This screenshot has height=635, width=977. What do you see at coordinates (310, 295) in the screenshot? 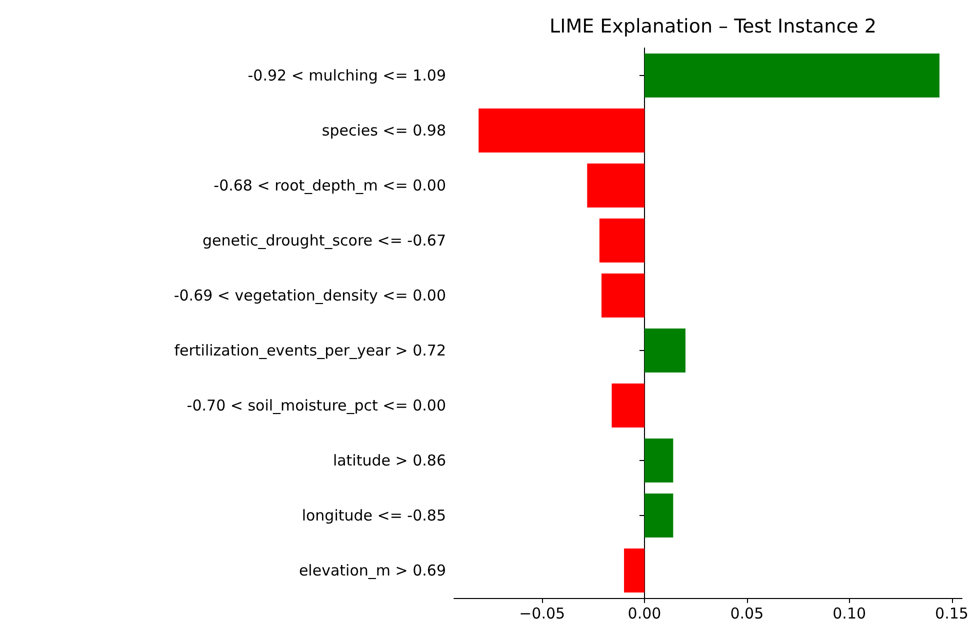
I see `y-tick-label: -0.69 < vegetation_density <= 0.00` at bounding box center [310, 295].